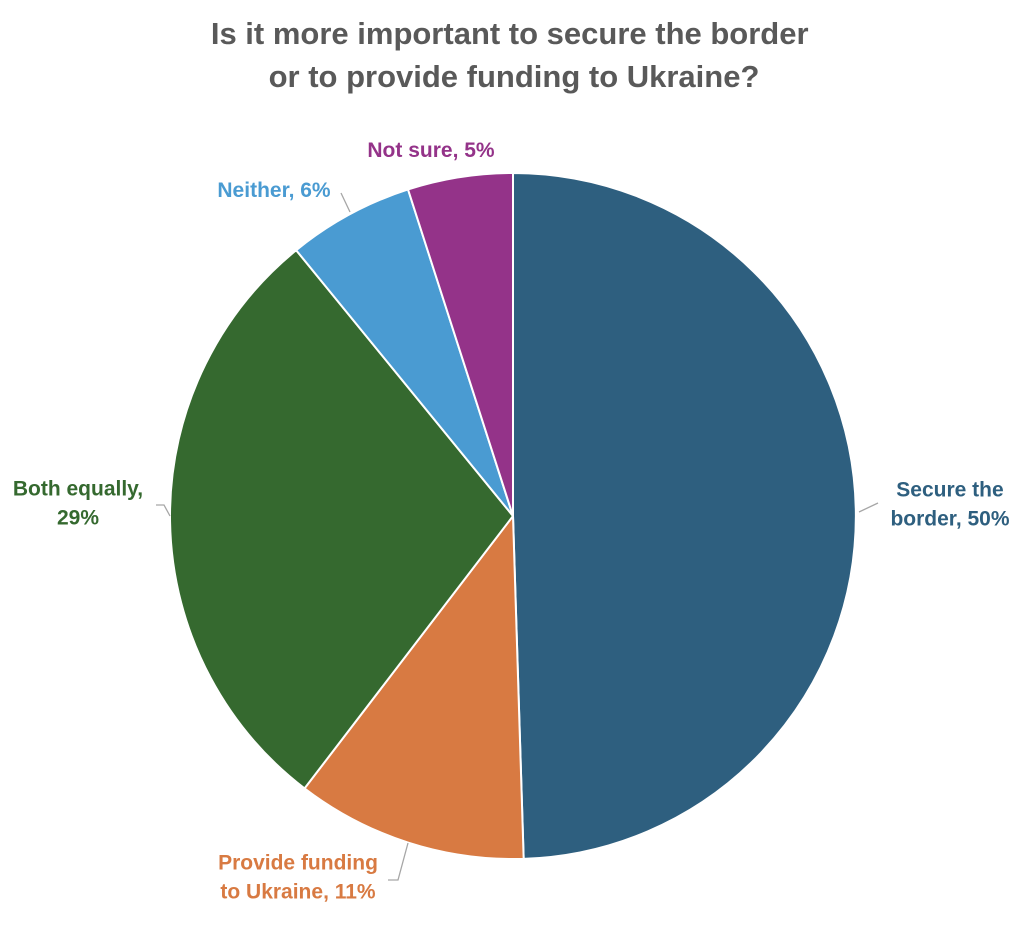 The height and width of the screenshot is (931, 1024). What do you see at coordinates (868, 507) in the screenshot?
I see `leader-line-secure` at bounding box center [868, 507].